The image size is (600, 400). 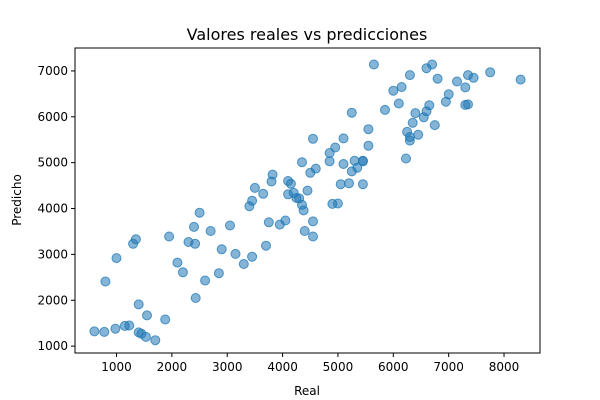 I want to click on y-tick-label: 6000, so click(x=52, y=117).